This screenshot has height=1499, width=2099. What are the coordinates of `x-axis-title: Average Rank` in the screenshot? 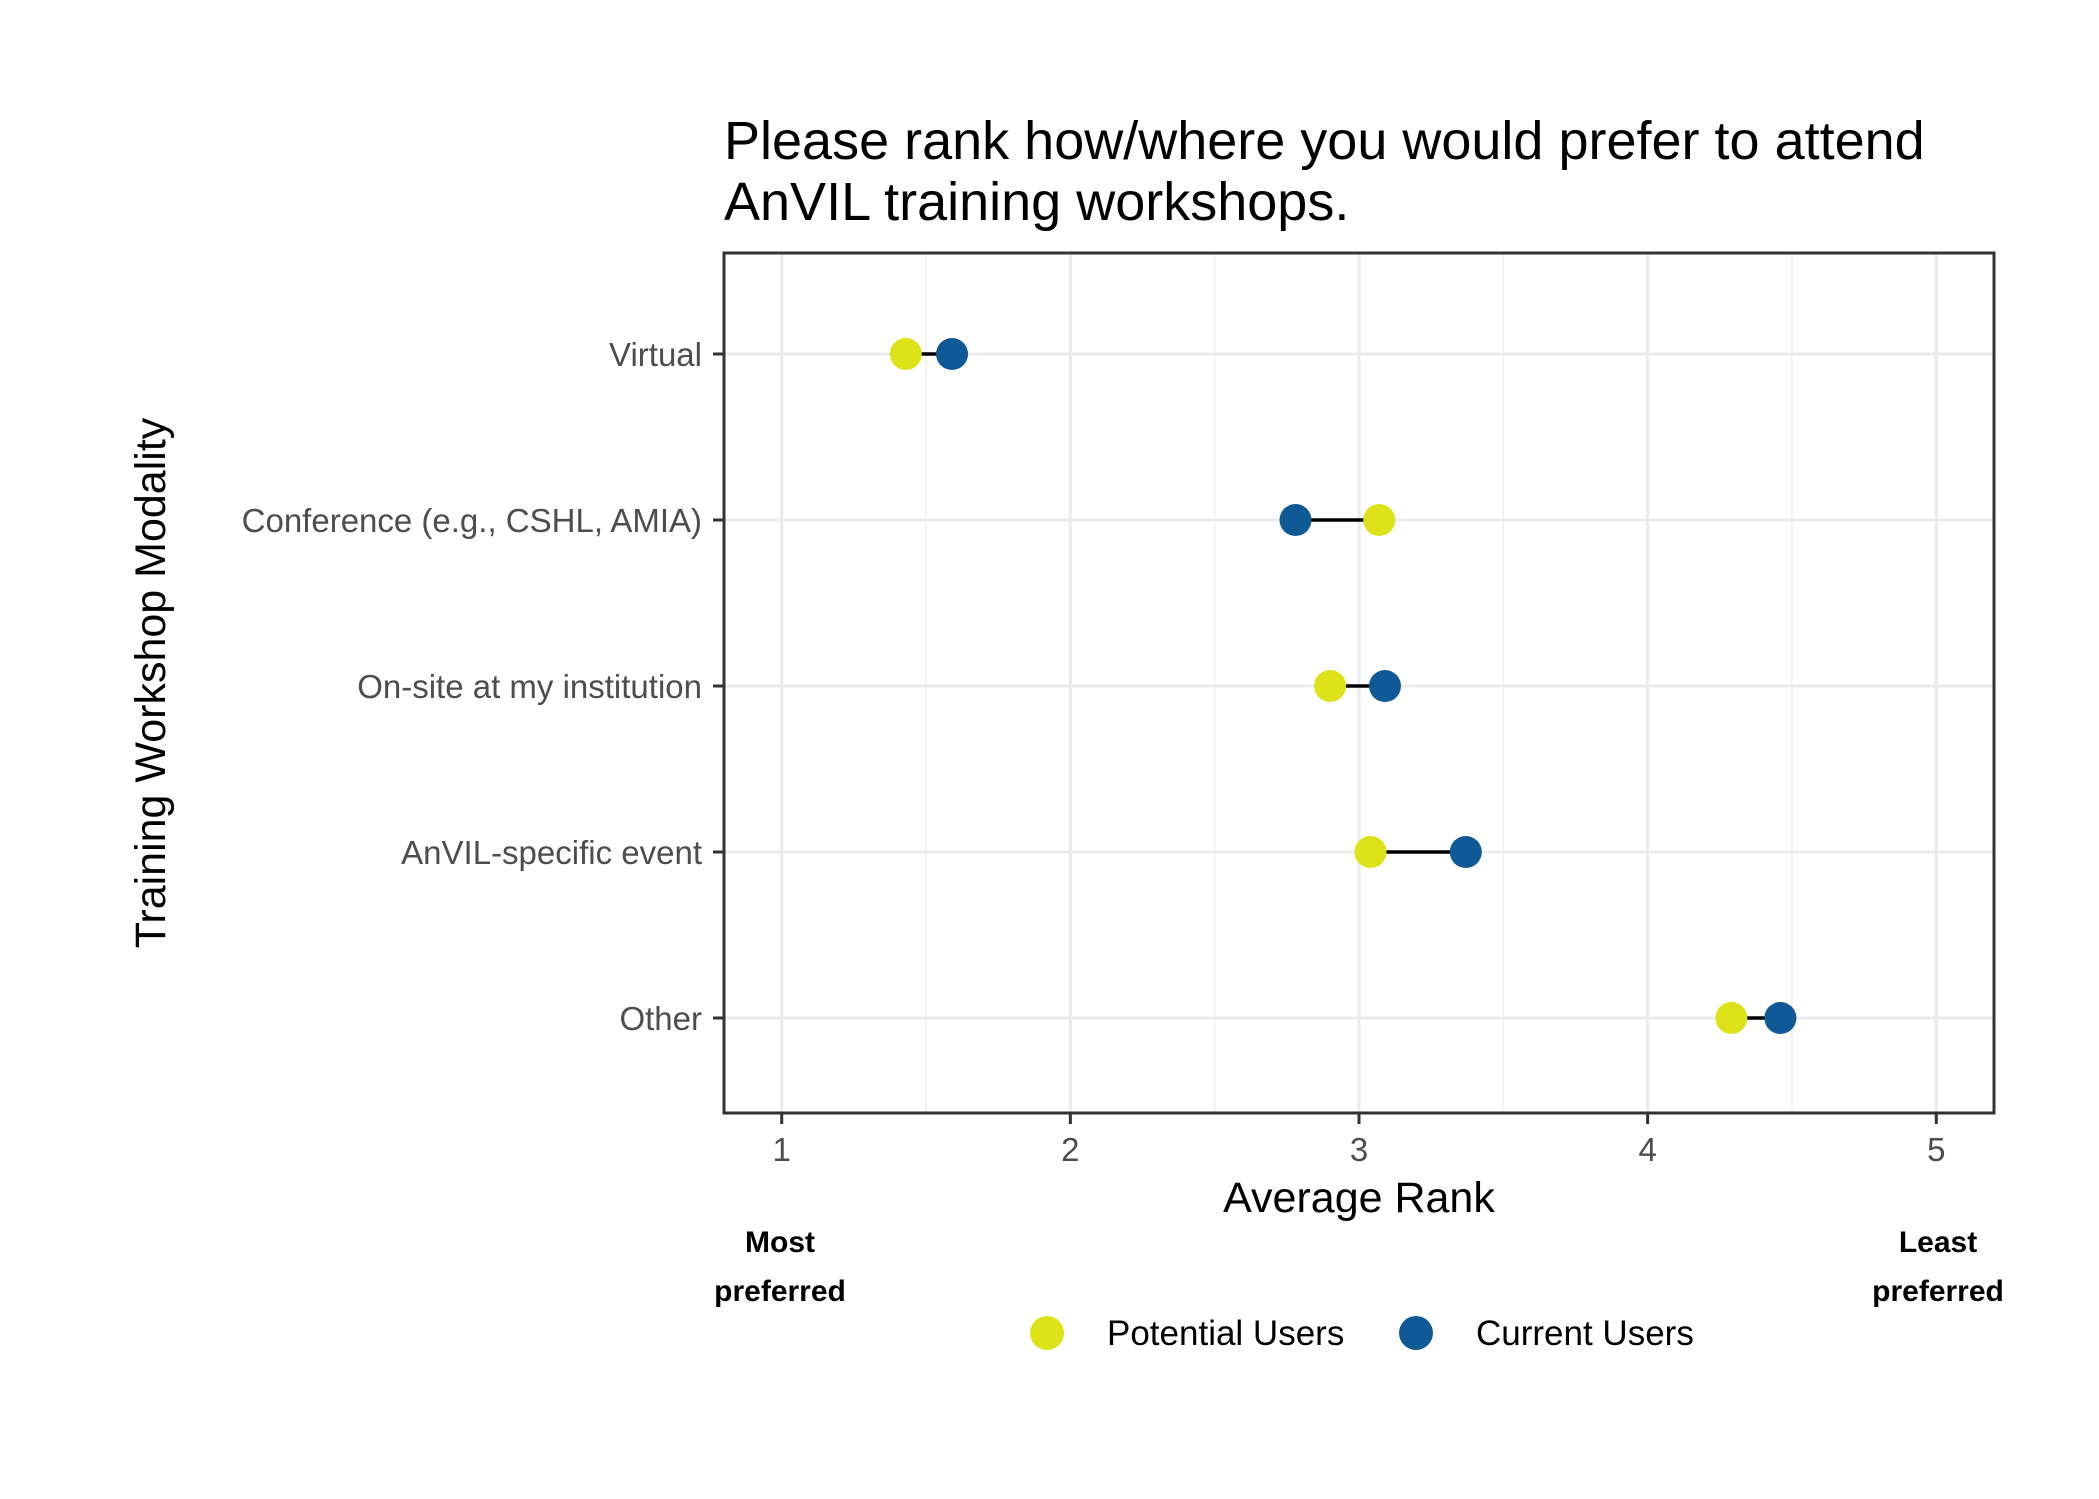 It's located at (1359, 1198).